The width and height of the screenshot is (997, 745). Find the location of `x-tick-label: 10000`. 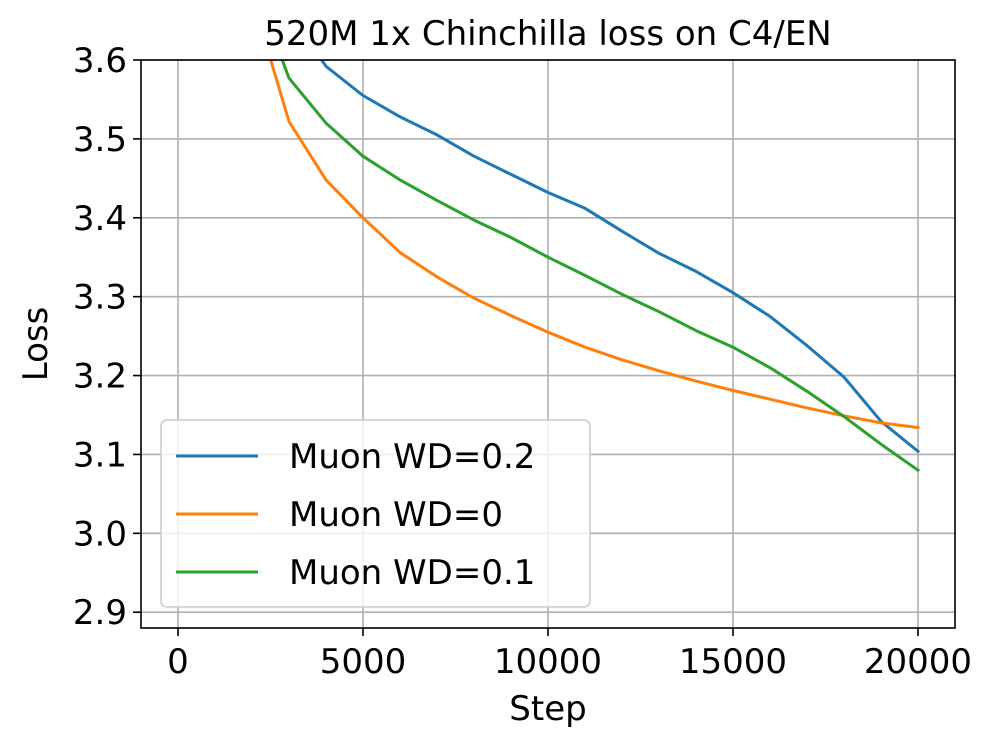

x-tick-label: 10000 is located at coordinates (548, 662).